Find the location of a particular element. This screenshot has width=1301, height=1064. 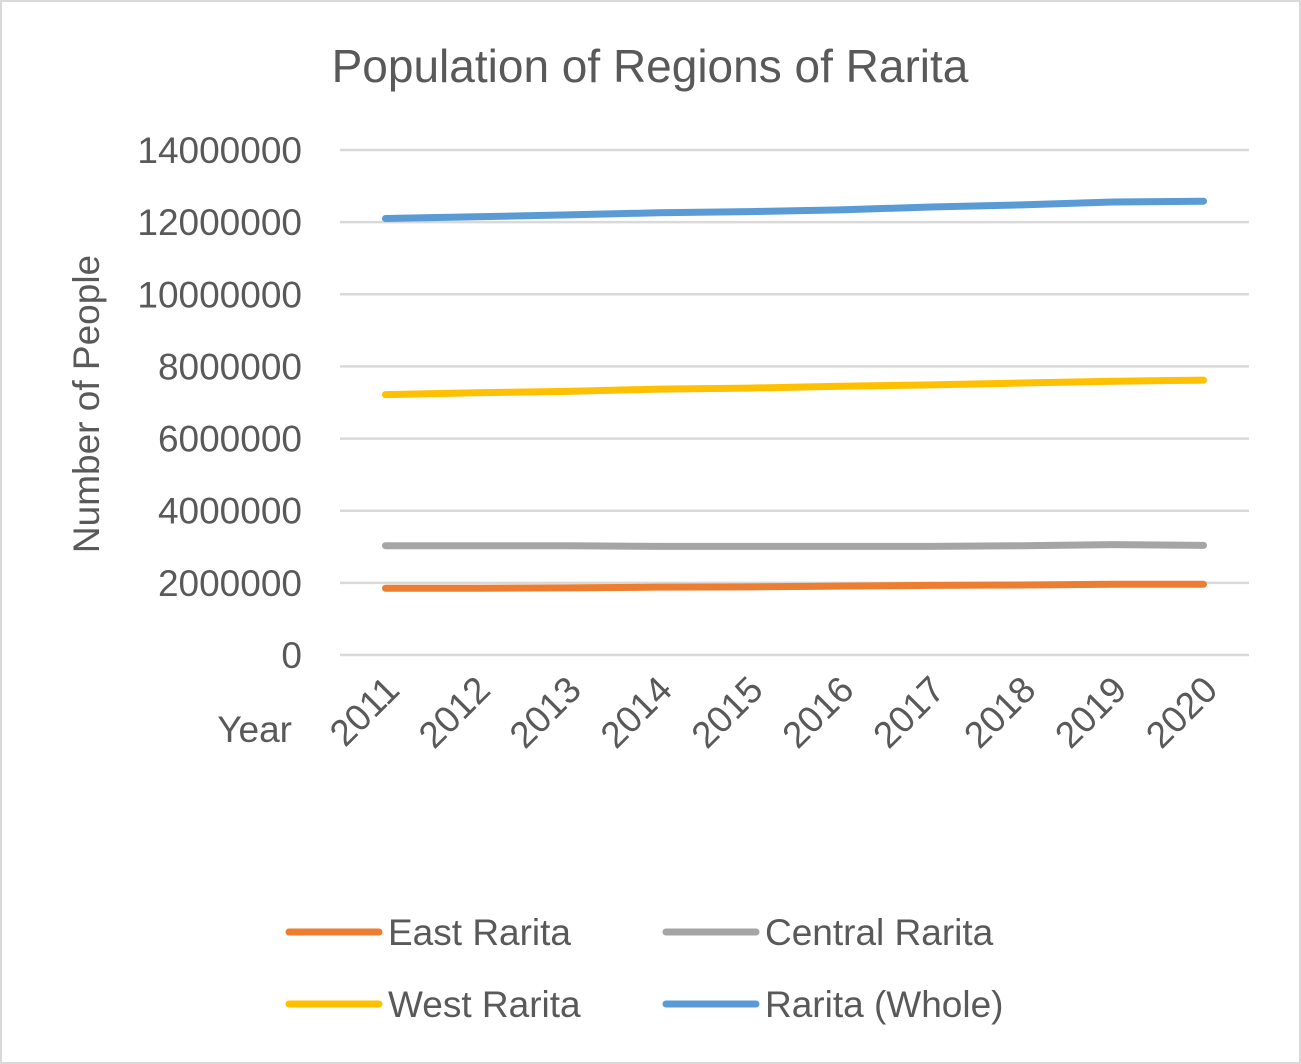

x-tick-label: 2014 is located at coordinates (636, 712).